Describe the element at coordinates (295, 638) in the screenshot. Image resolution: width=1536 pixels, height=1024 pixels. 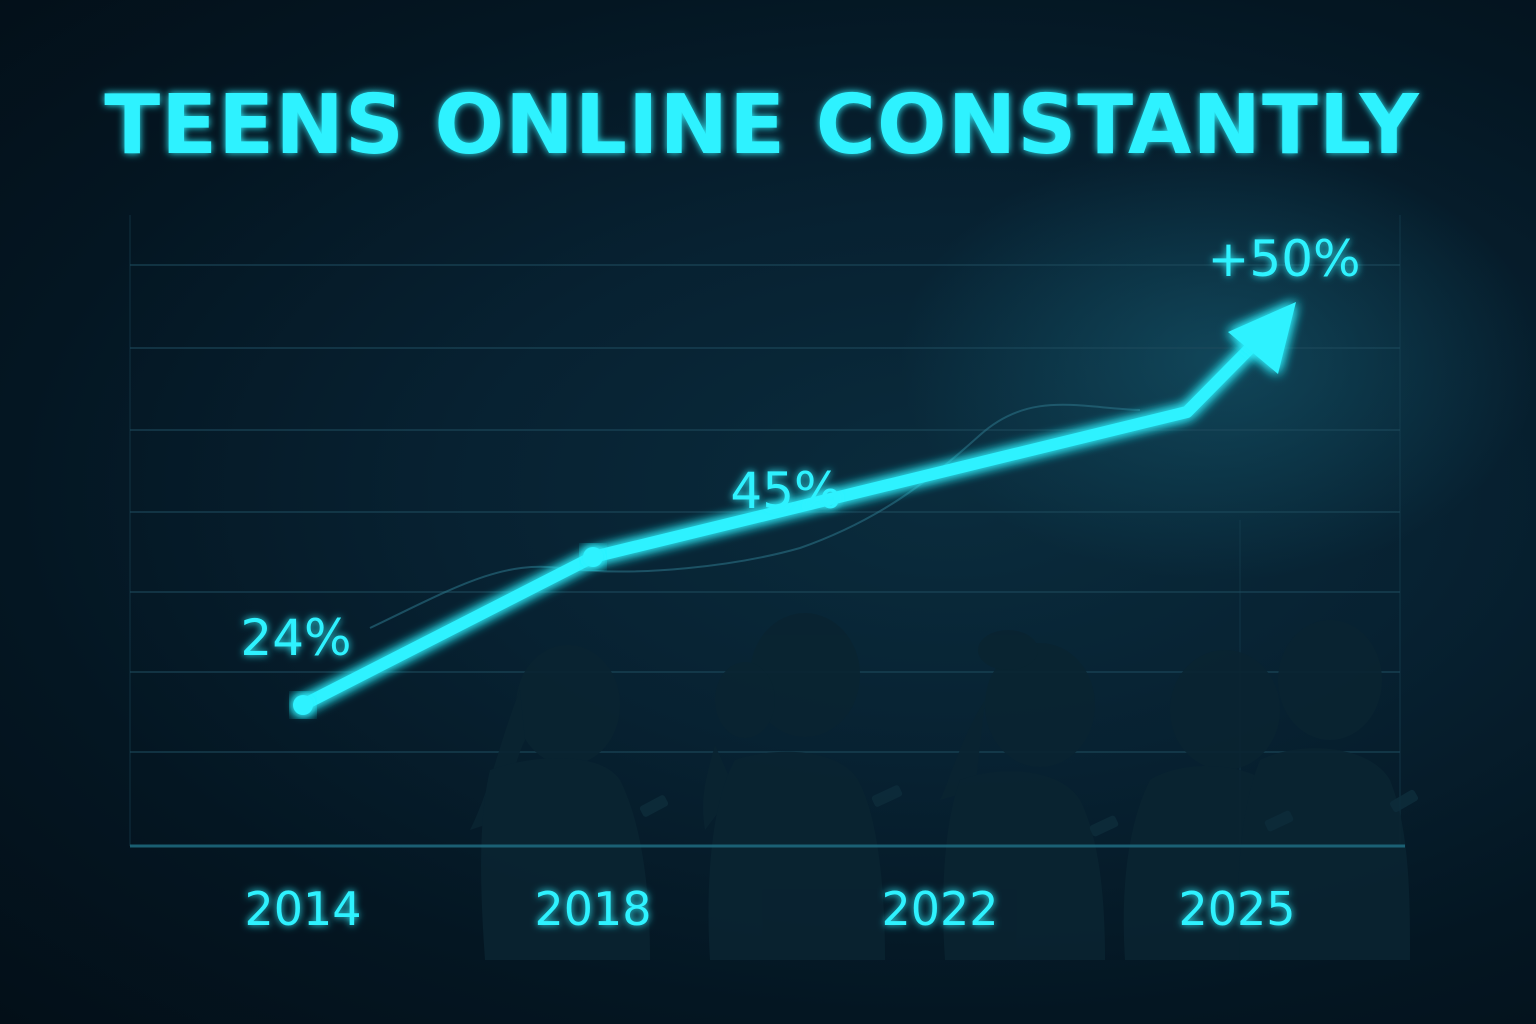
I see `data-label: 24%` at that location.